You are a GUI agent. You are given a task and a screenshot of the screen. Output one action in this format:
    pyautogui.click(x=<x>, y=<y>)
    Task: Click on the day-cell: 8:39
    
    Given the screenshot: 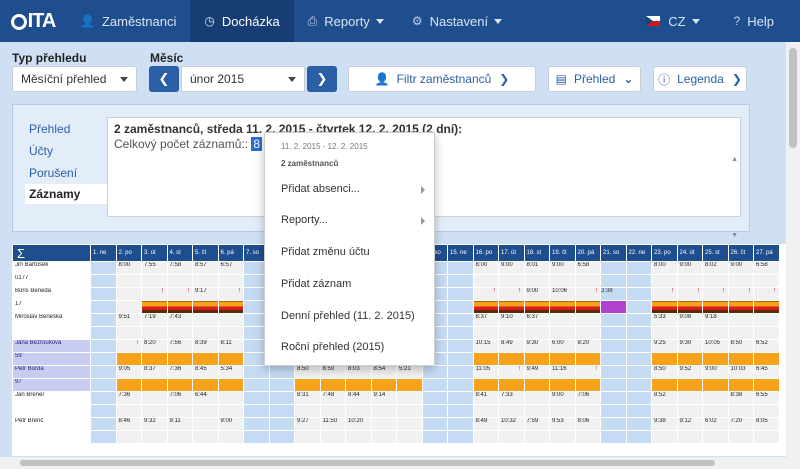 What is the action you would take?
    pyautogui.click(x=205, y=346)
    